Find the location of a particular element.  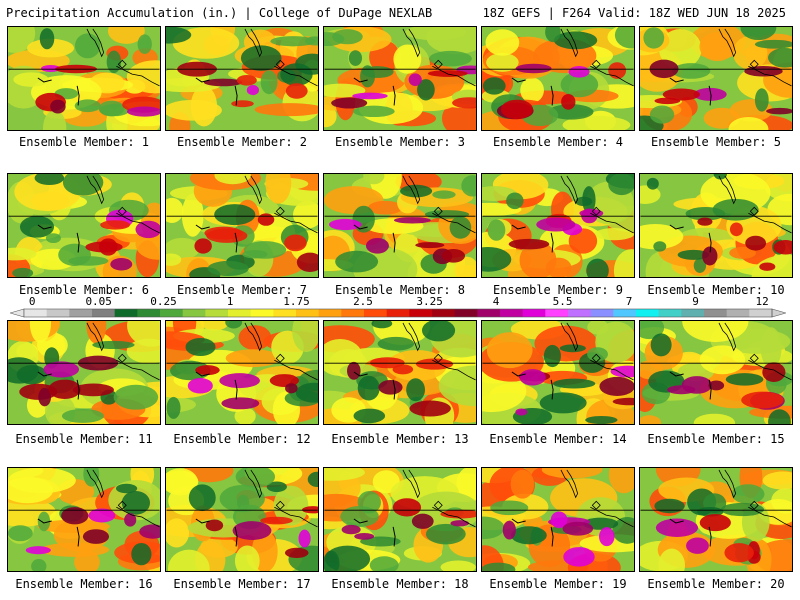

ensemble-member-label: Ensemble Member: 12 is located at coordinates (242, 439).